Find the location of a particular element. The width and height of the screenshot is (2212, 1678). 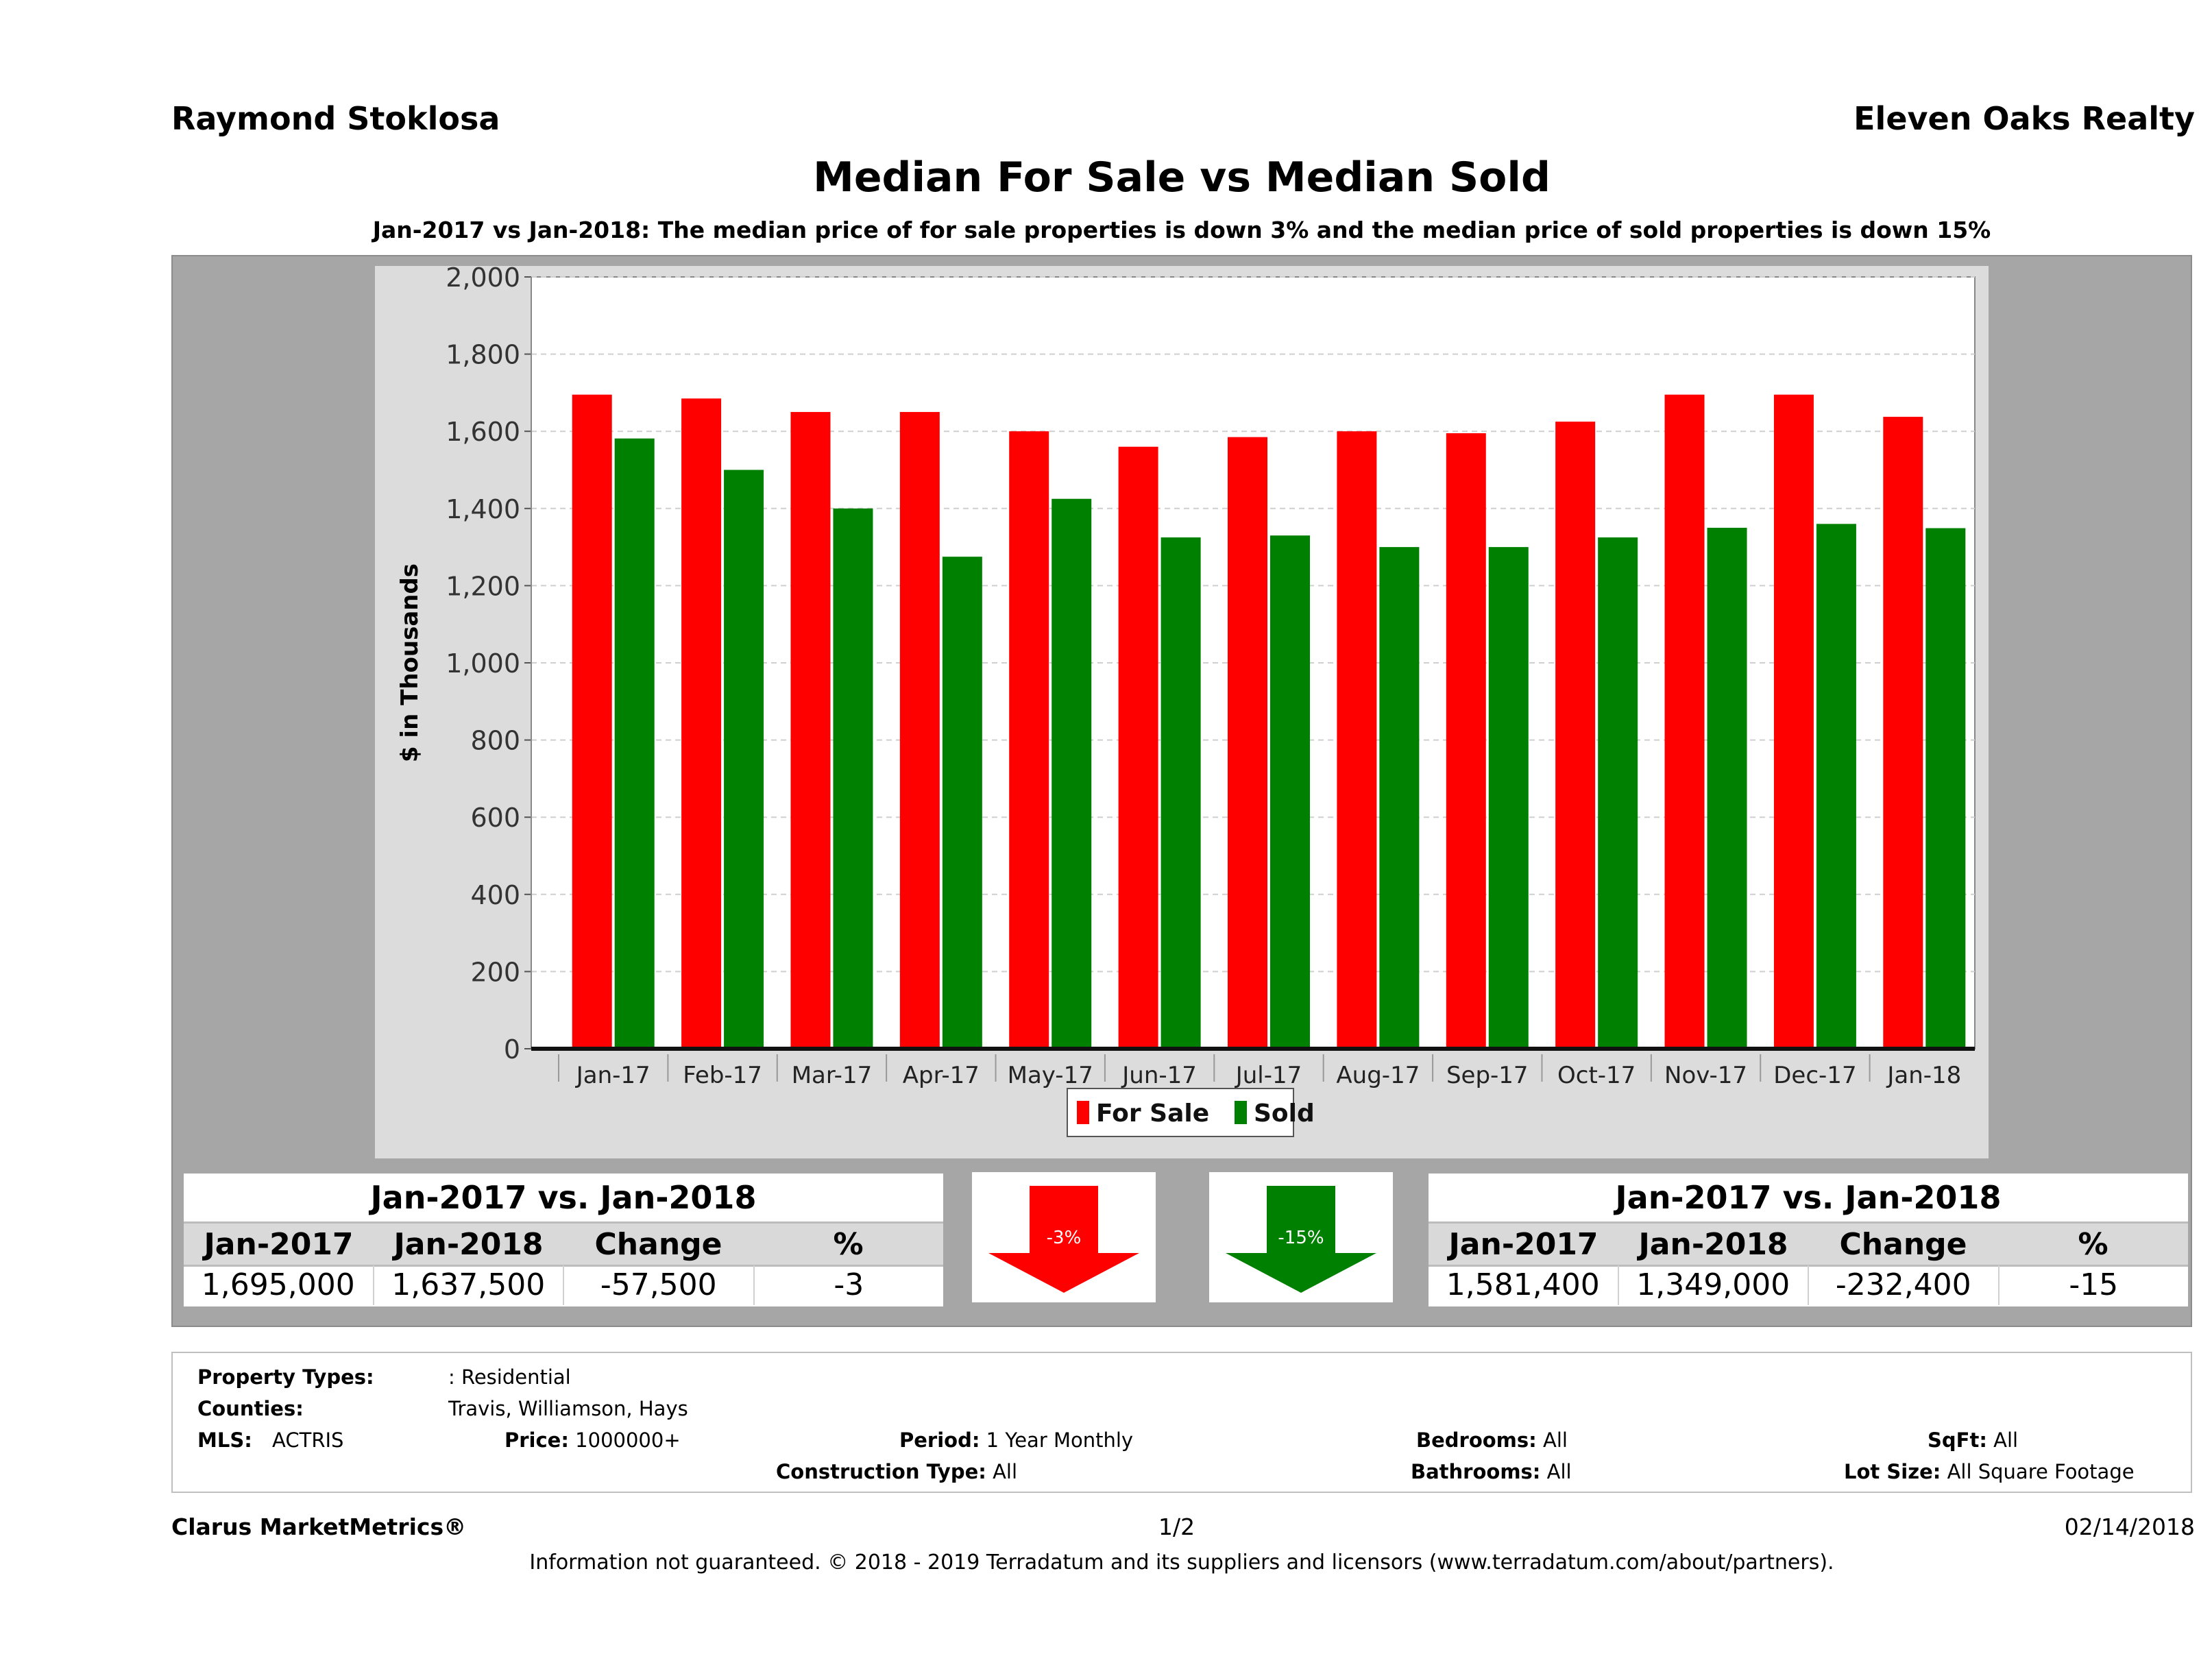

for-sale-summary-value-row: 1,695,000 1,637,500 -57,500 -3 is located at coordinates (563, 1285).